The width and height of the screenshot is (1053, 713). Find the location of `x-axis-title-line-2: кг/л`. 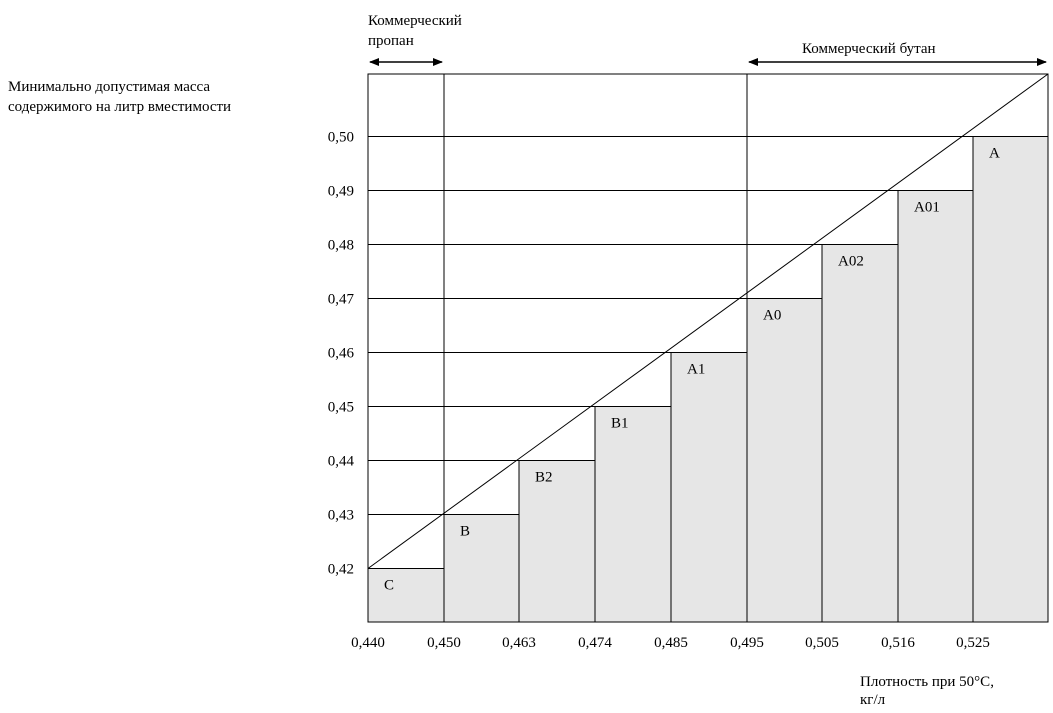

x-axis-title-line-2: кг/л is located at coordinates (873, 700).